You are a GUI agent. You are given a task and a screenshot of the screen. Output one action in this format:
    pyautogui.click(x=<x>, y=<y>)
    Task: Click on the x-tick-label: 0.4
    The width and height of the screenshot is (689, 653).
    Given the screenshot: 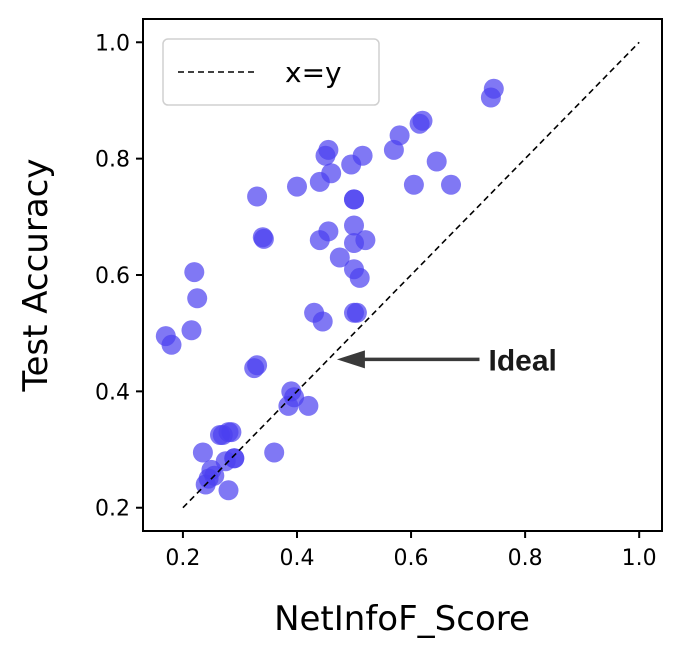 What is the action you would take?
    pyautogui.click(x=296, y=558)
    